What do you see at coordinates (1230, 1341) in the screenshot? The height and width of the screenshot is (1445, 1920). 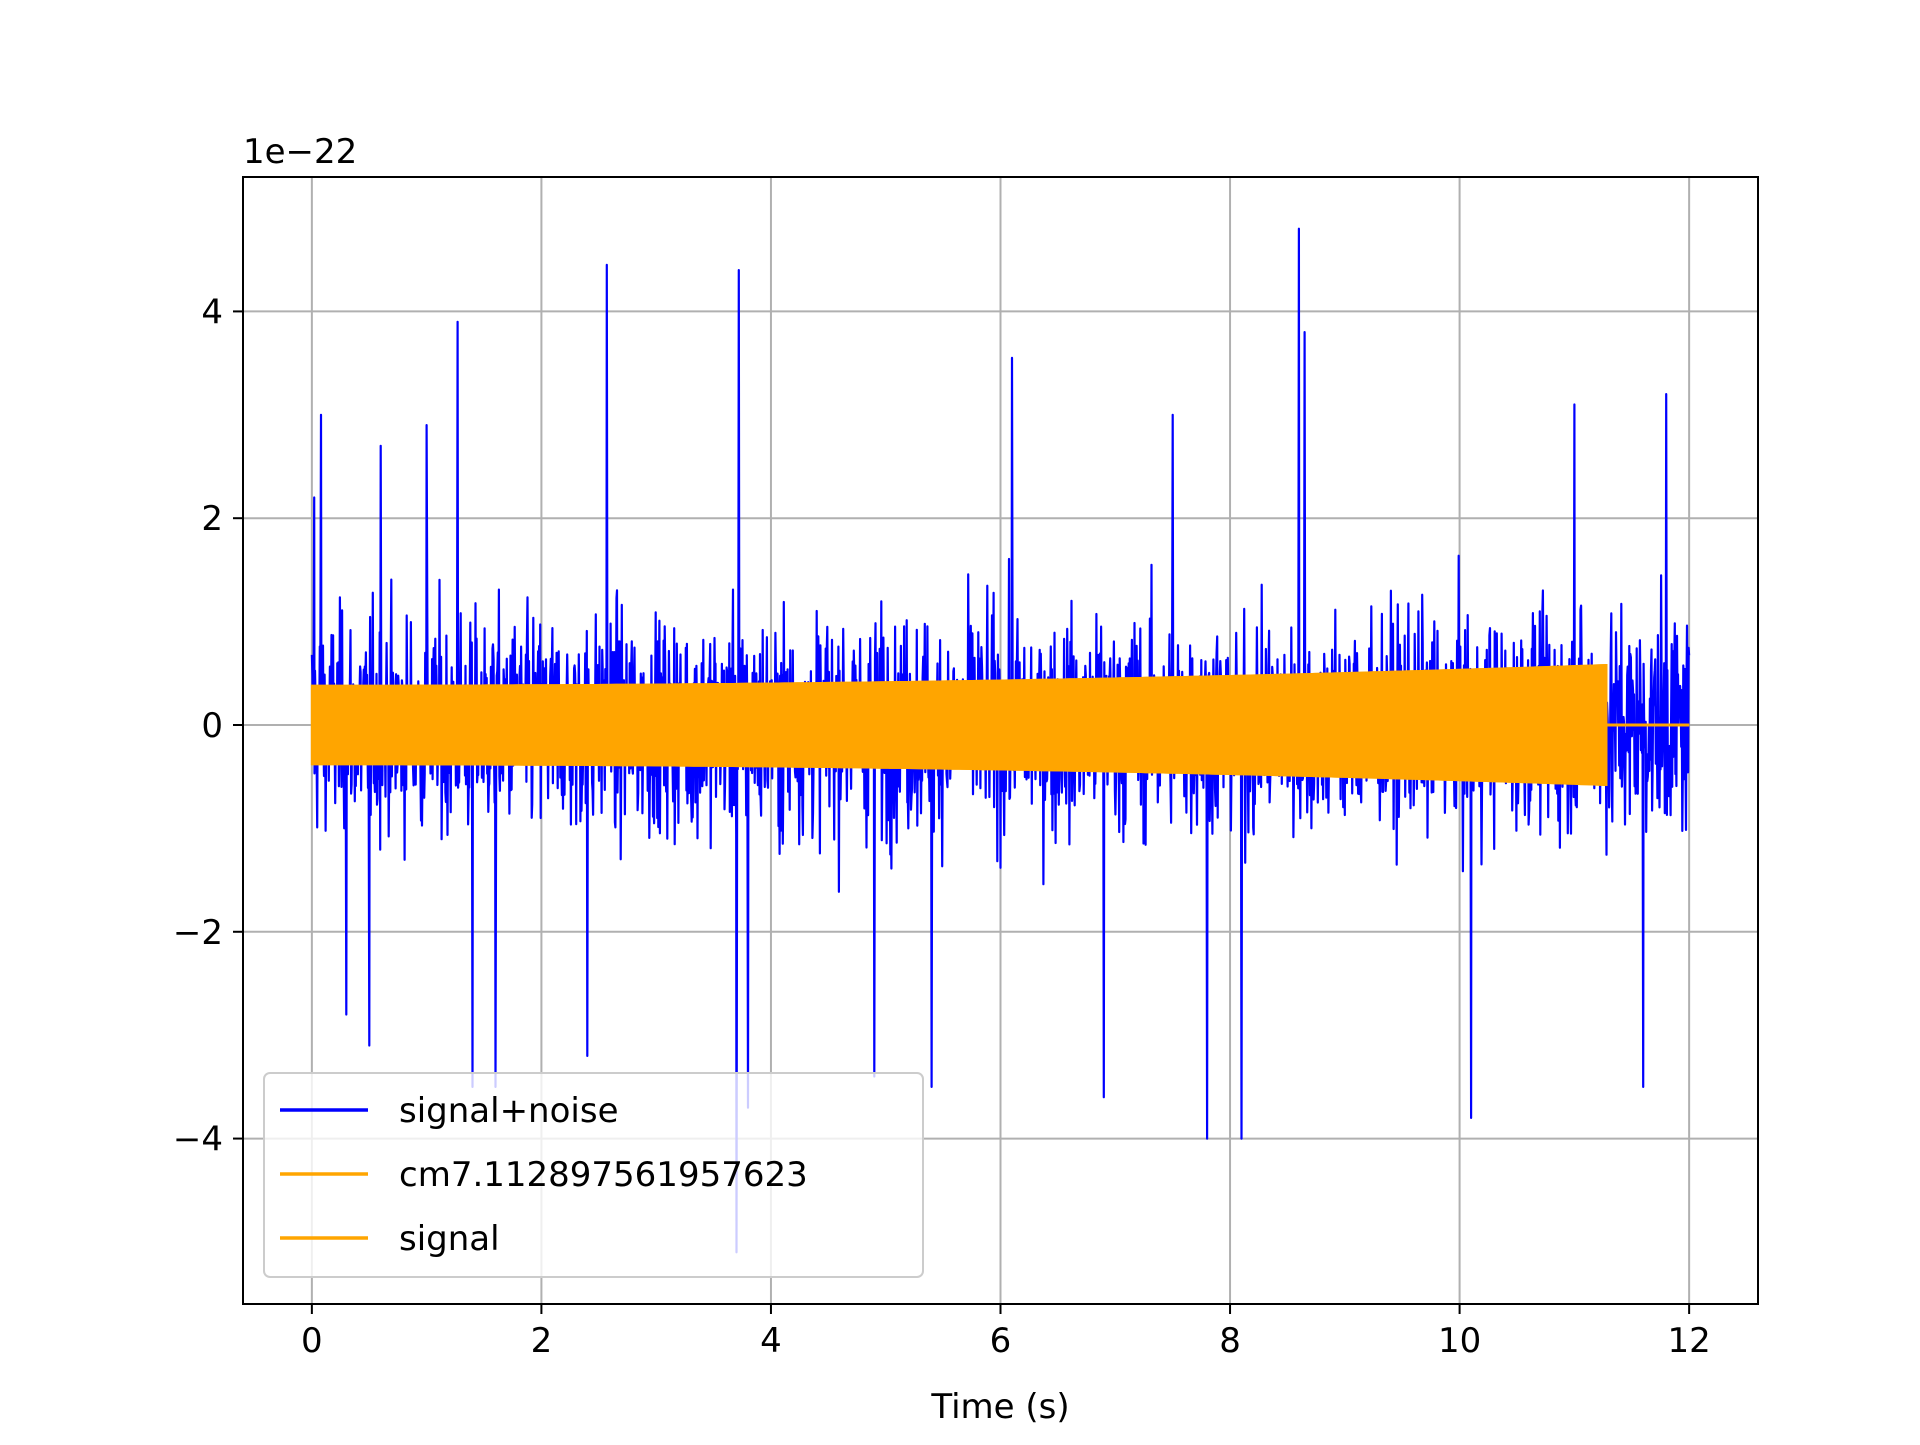 I see `x-tick-label: 8` at bounding box center [1230, 1341].